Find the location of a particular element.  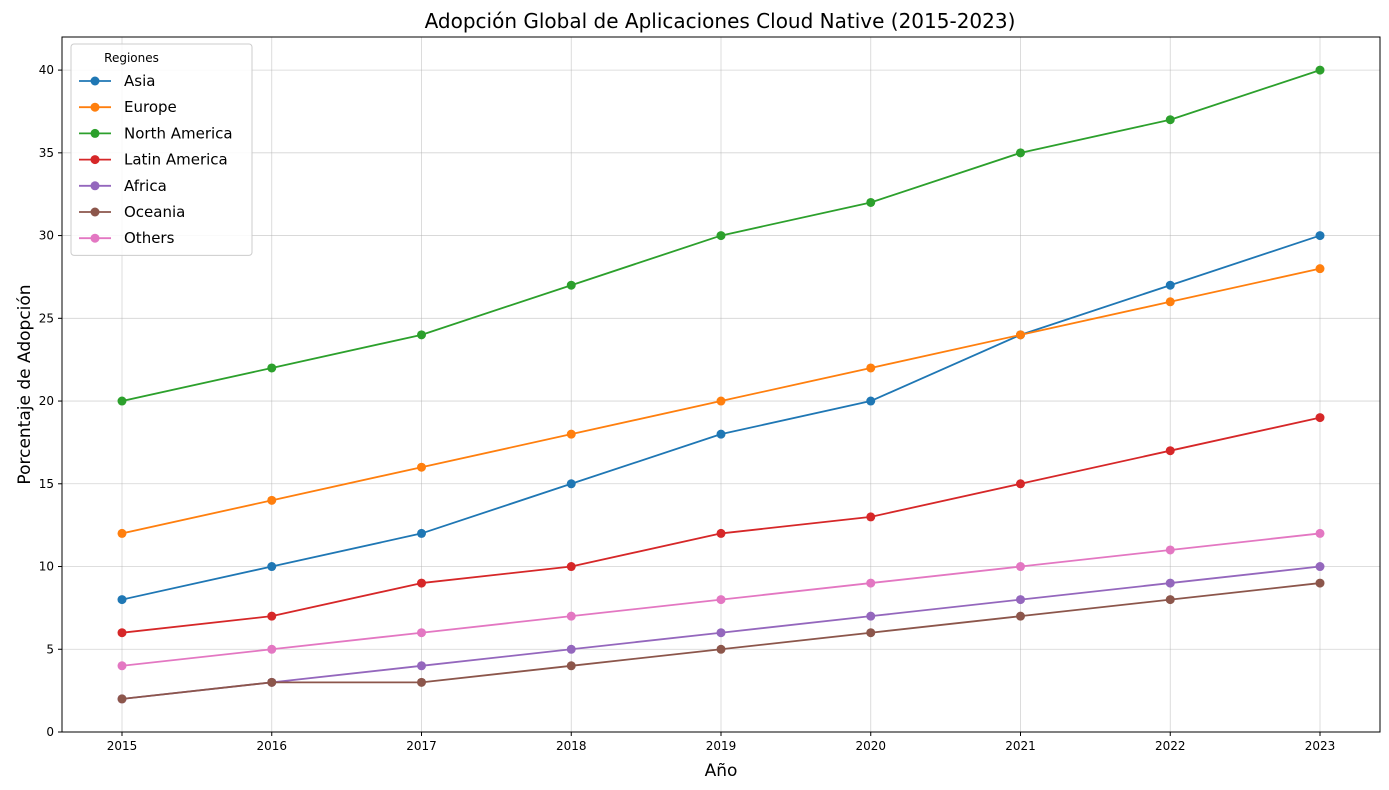

y-tick-label: 15 is located at coordinates (46, 484).